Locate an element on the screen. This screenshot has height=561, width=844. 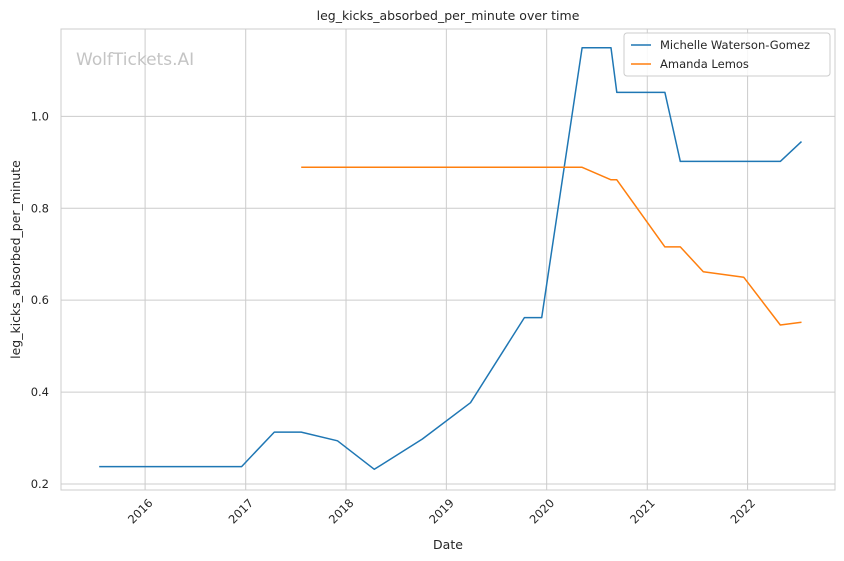
legend: Michelle Waterson-Gomez Amanda Lemos is located at coordinates (727, 54).